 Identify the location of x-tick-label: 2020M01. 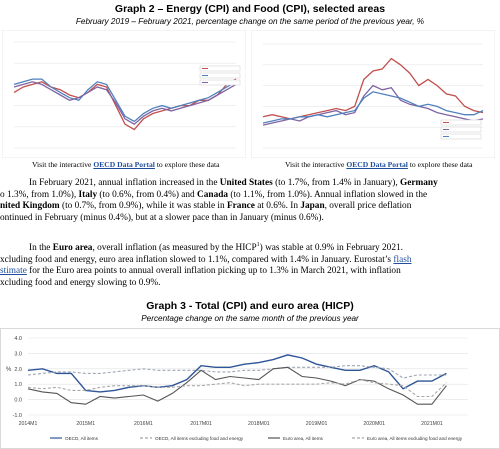
(374, 424).